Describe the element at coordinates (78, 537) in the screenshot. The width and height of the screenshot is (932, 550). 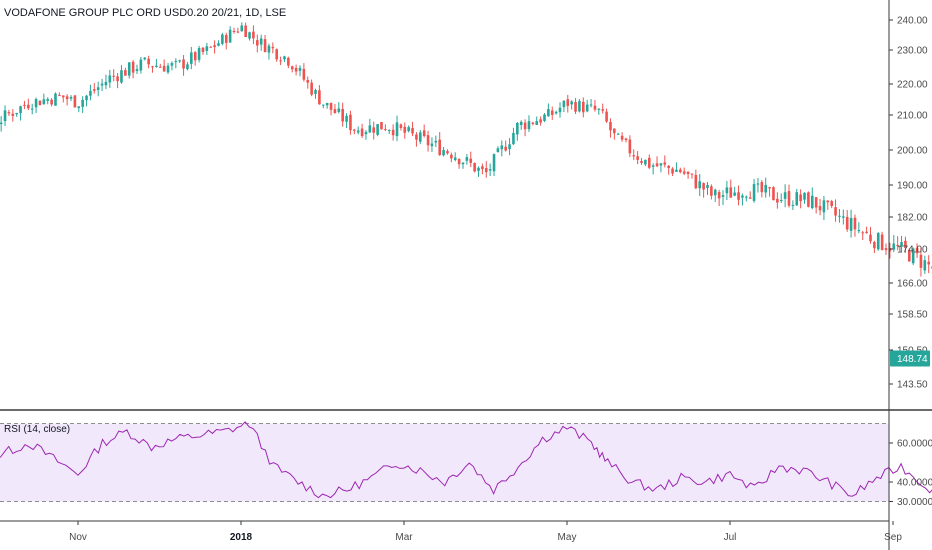
I see `time-tick-label-0: Nov` at that location.